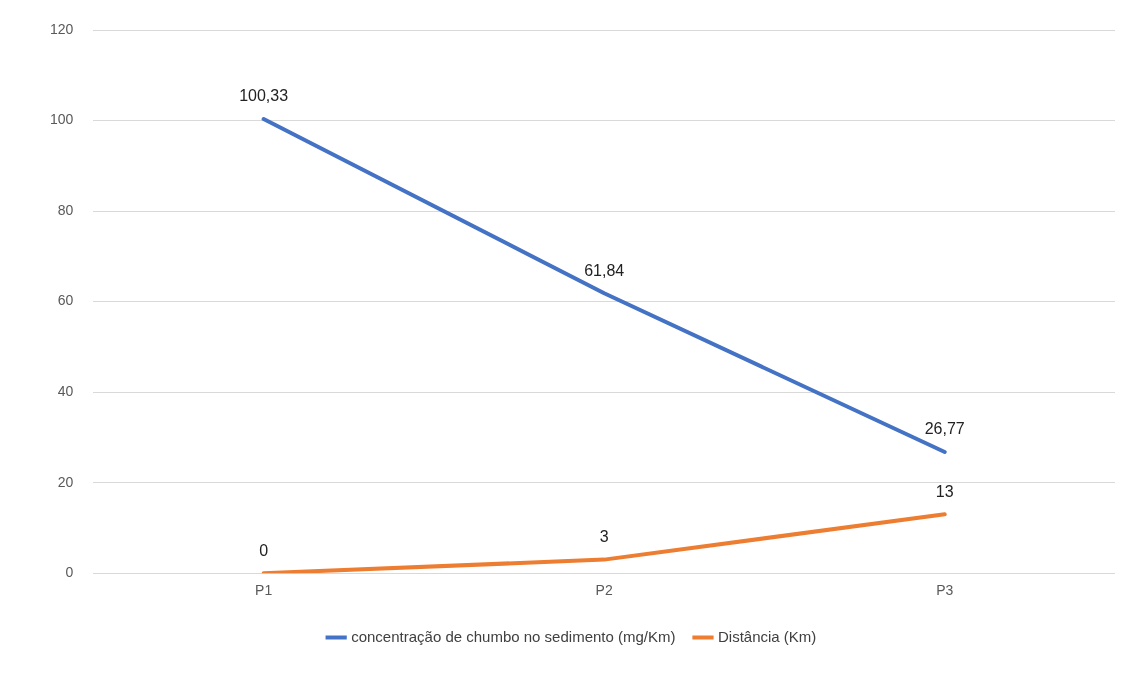 This screenshot has height=675, width=1135. What do you see at coordinates (65, 300) in the screenshot?
I see `y-tick-label: 60` at bounding box center [65, 300].